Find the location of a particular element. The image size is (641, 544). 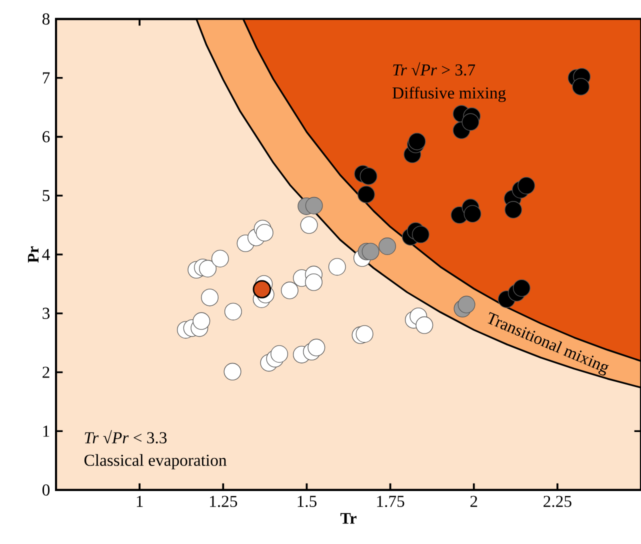

y-tick-label: 6 is located at coordinates (46, 136).